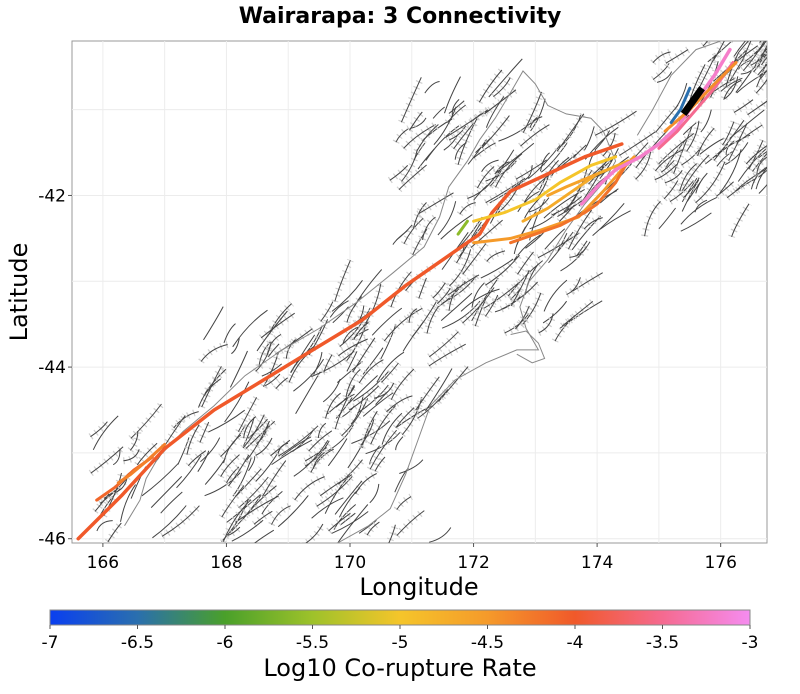 Image resolution: width=800 pixels, height=694 pixels. I want to click on colorbar-tick-label: -6, so click(225, 643).